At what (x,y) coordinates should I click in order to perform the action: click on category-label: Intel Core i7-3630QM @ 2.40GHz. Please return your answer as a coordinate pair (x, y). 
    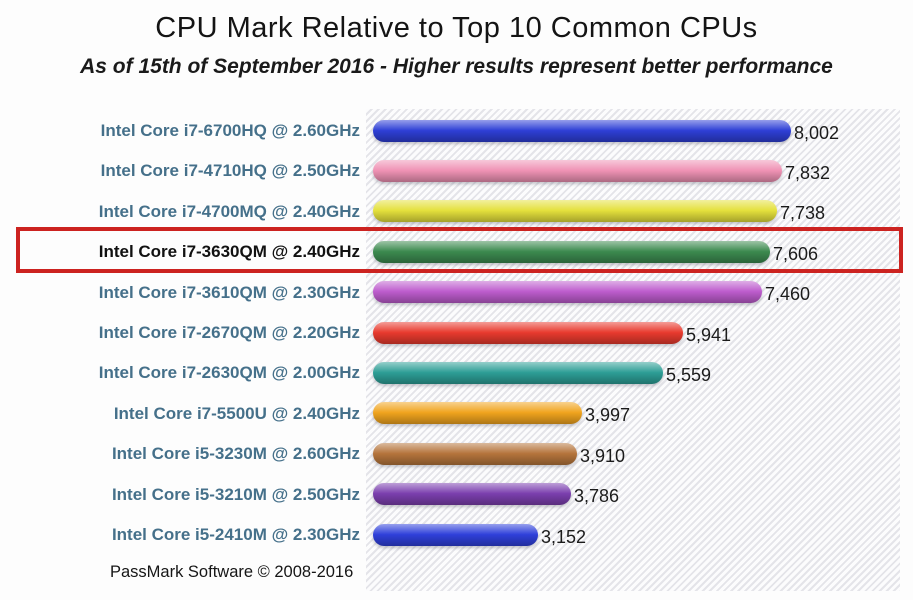
    Looking at the image, I should click on (229, 252).